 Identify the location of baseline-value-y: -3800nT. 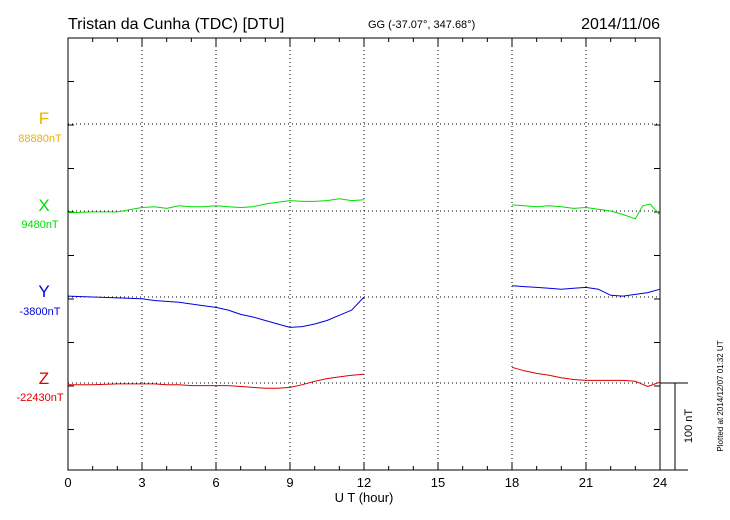
(40, 312).